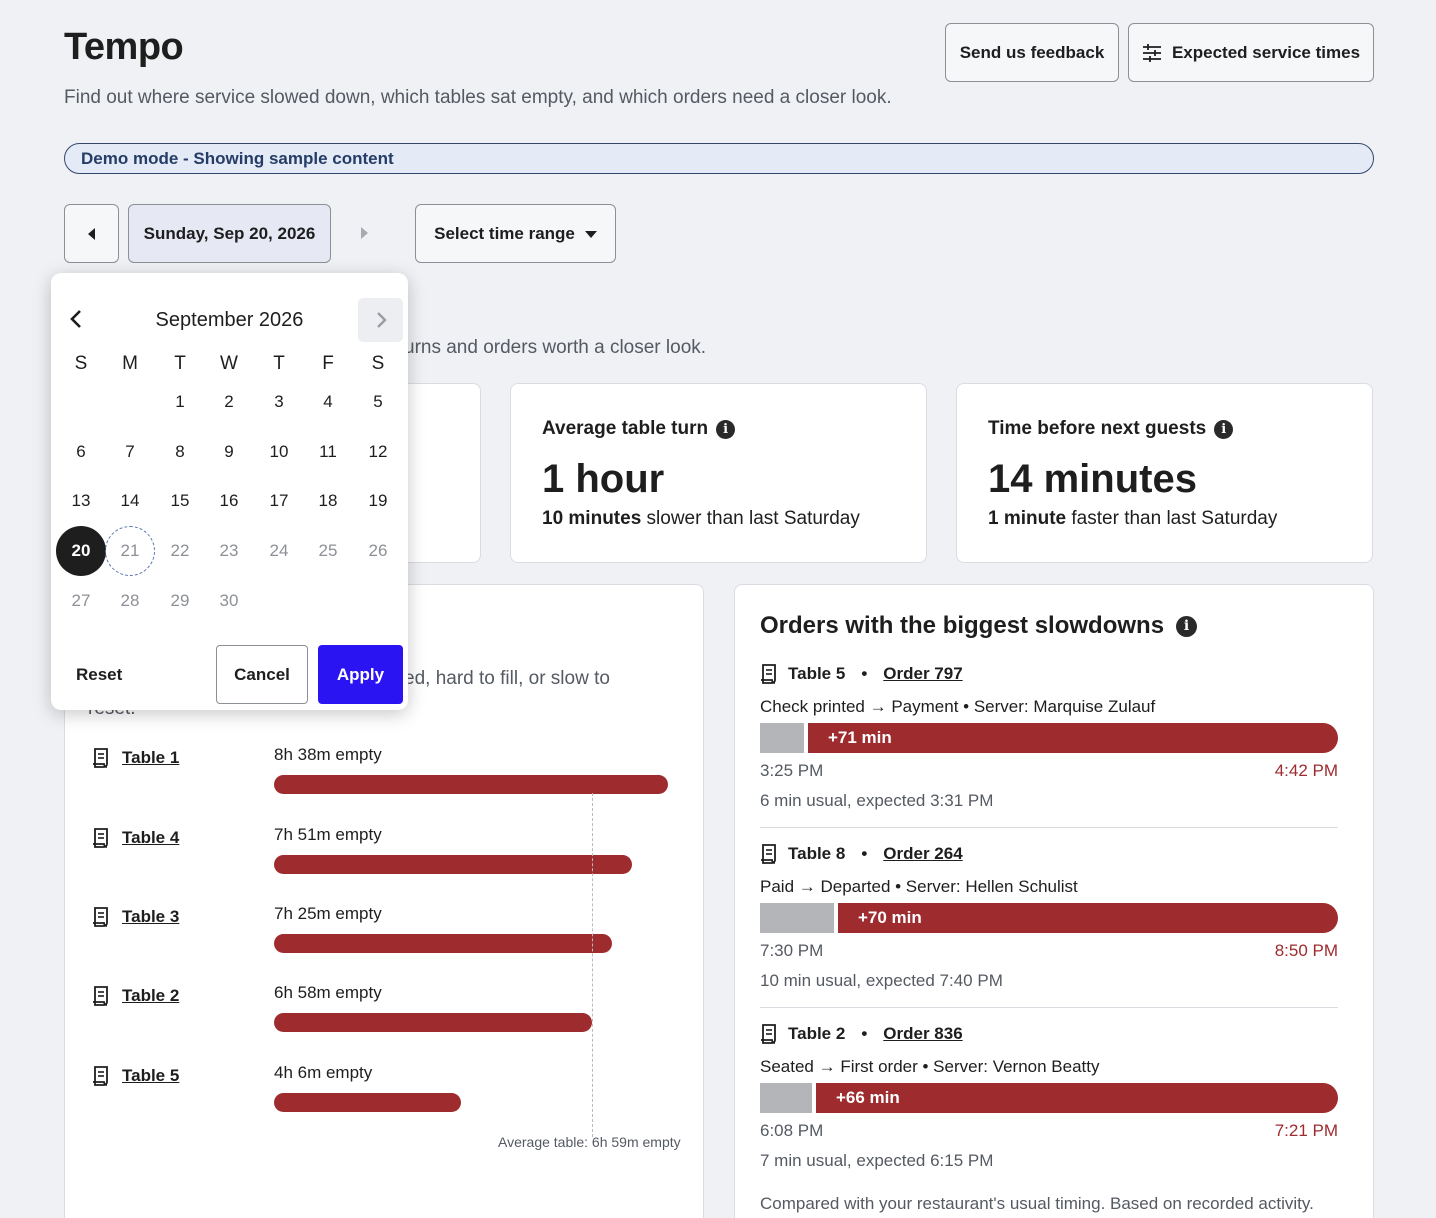 The height and width of the screenshot is (1218, 1436). I want to click on order-expected-note: 6 min usual, expected 3:31 PM, so click(877, 800).